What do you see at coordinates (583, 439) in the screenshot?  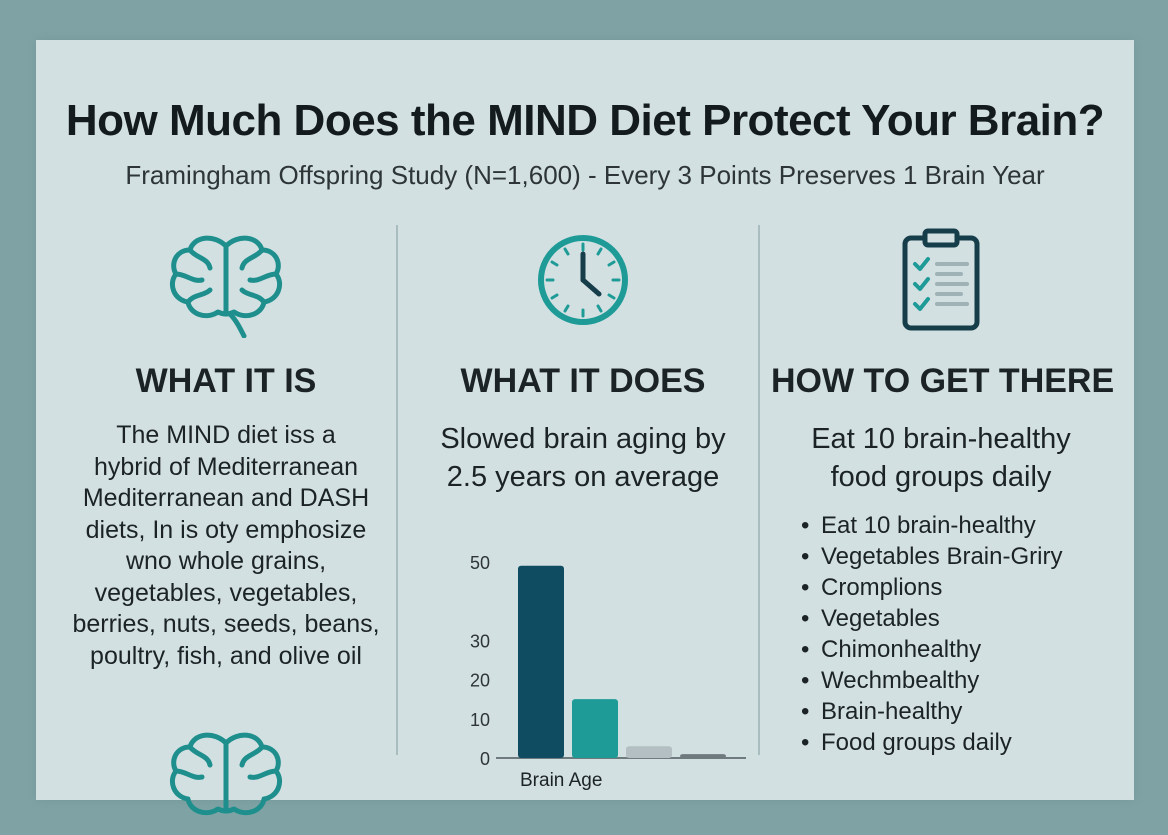 I see `summary-line: Slowed brain aging by` at bounding box center [583, 439].